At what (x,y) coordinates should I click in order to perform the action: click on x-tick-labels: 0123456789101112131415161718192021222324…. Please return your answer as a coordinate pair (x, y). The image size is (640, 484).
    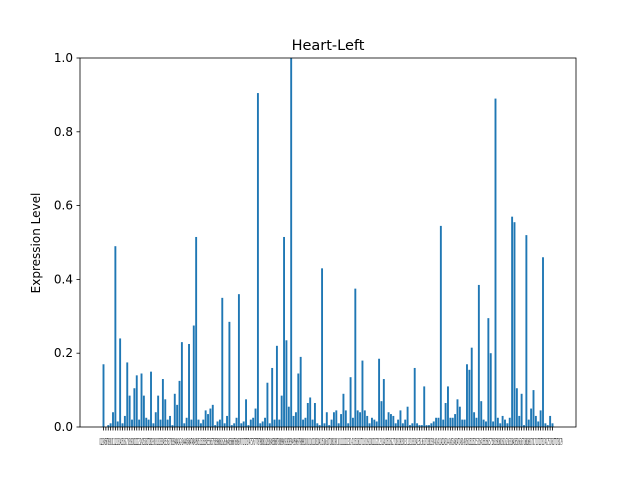
    Looking at the image, I should click on (331, 442).